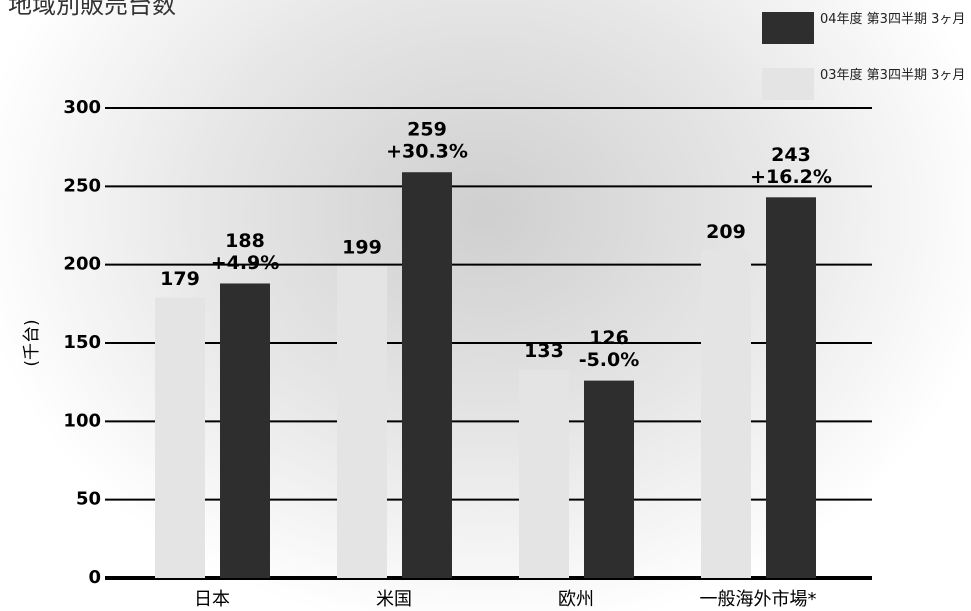  Describe the element at coordinates (394, 599) in the screenshot. I see `x-tick-label: 米国` at that location.